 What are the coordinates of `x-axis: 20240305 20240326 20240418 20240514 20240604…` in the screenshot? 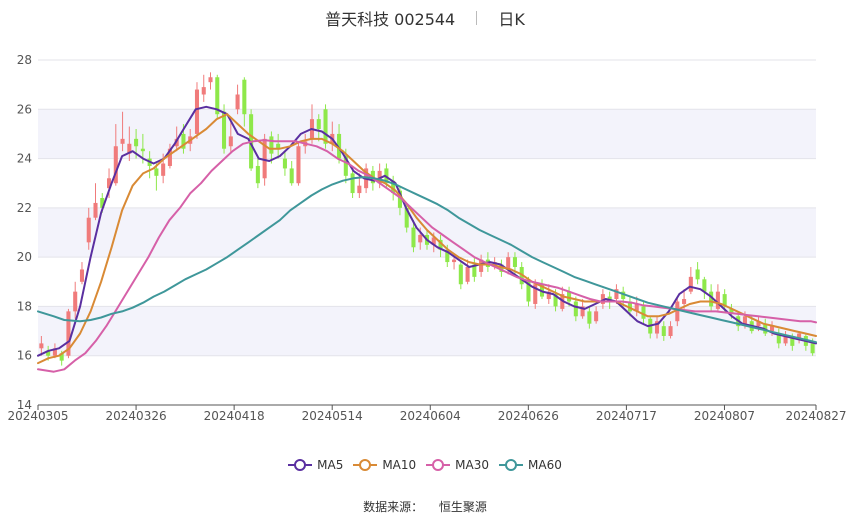 It's located at (427, 413).